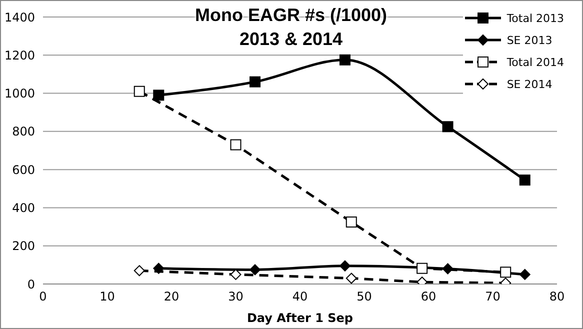 The image size is (583, 329). I want to click on y-tick-label: 600, so click(23, 169).